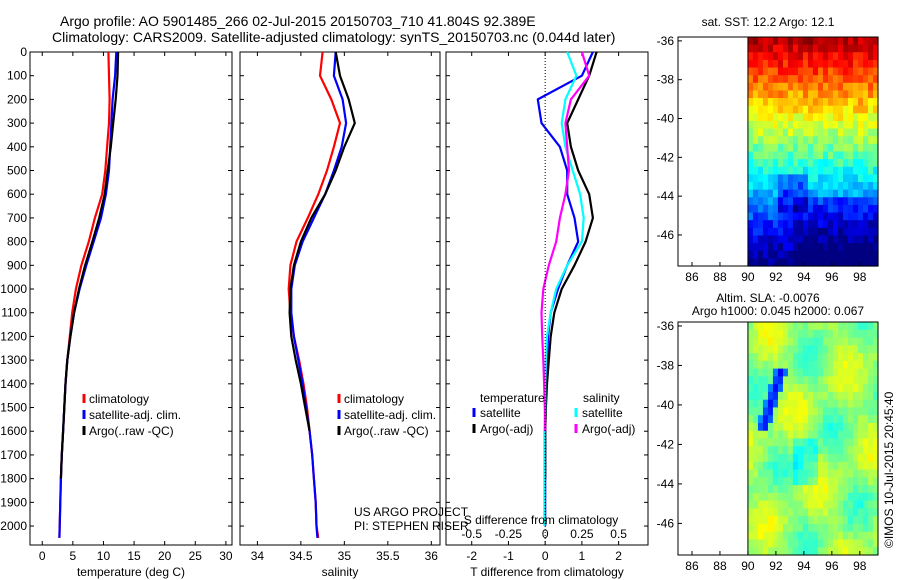 This screenshot has width=900, height=580. Describe the element at coordinates (582, 556) in the screenshot. I see `difference-xtick-label: 1` at that location.